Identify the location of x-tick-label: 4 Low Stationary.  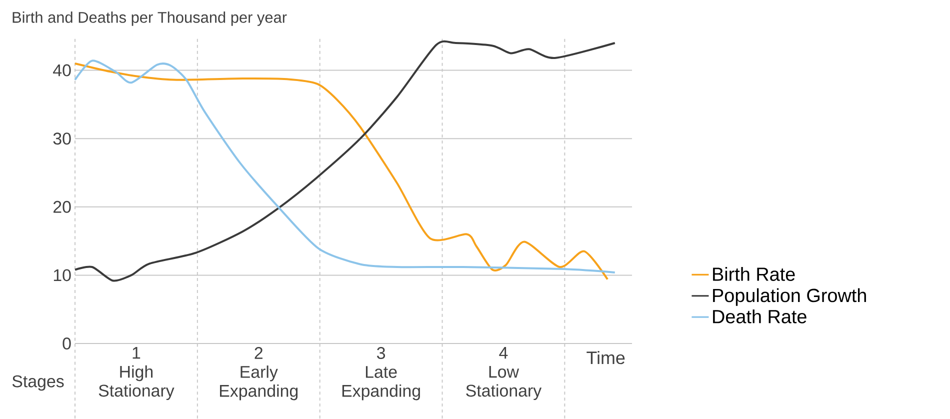
(504, 373).